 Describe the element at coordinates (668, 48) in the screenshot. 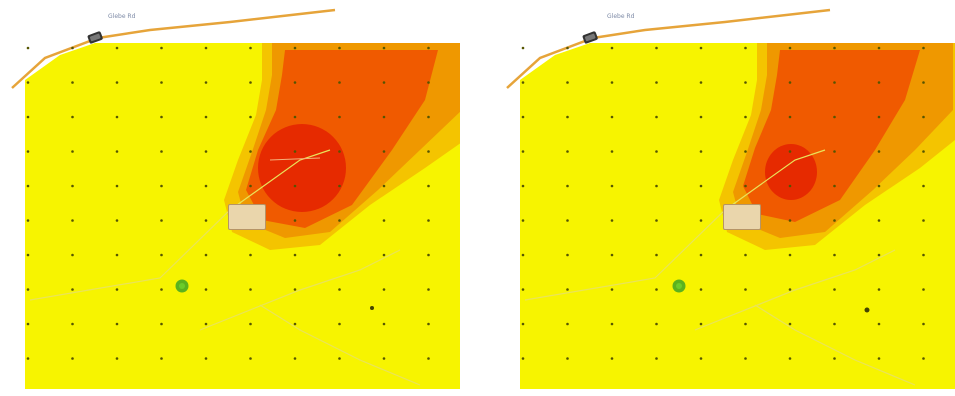

I see `road-line` at that location.